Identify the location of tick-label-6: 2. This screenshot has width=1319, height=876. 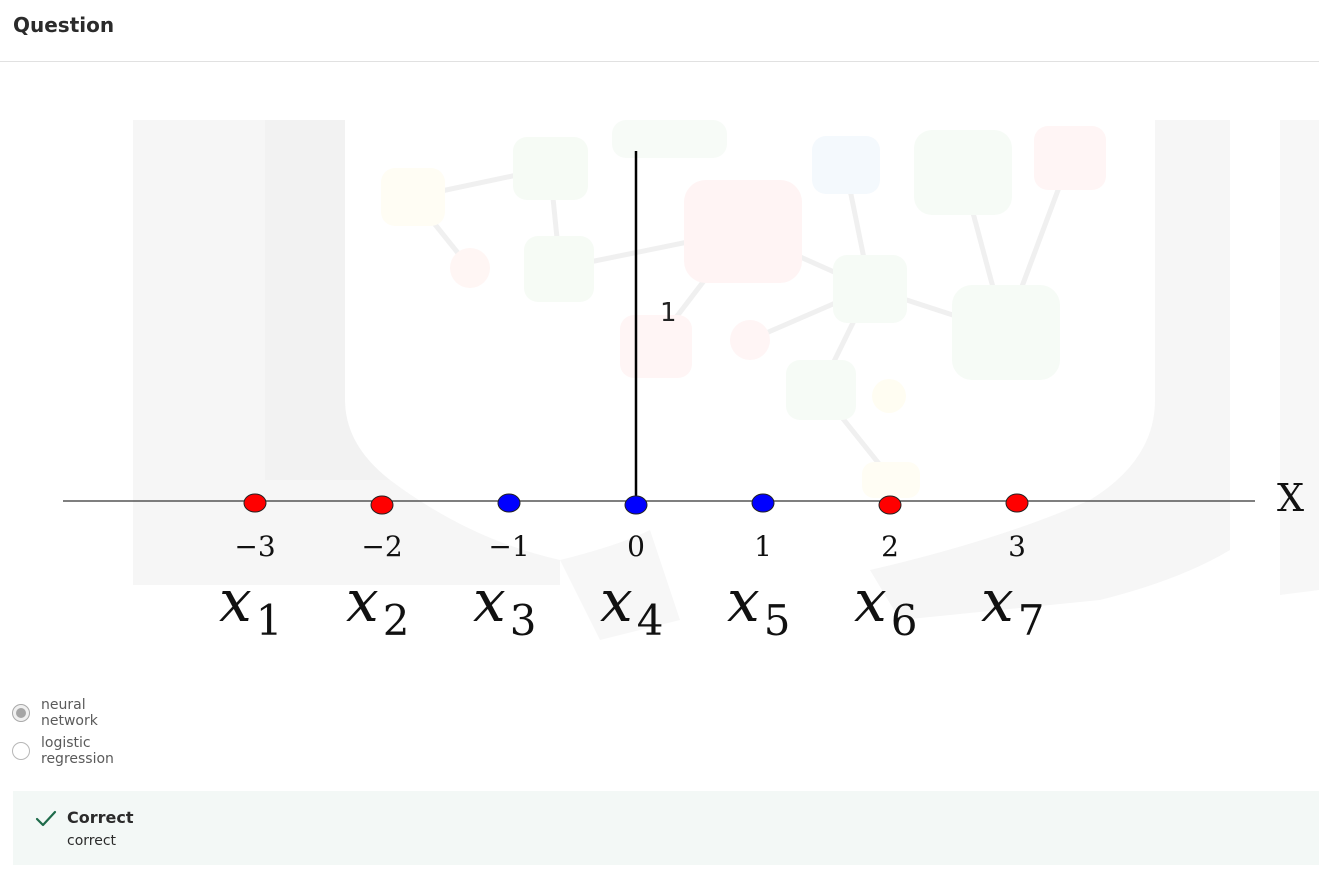
(890, 546).